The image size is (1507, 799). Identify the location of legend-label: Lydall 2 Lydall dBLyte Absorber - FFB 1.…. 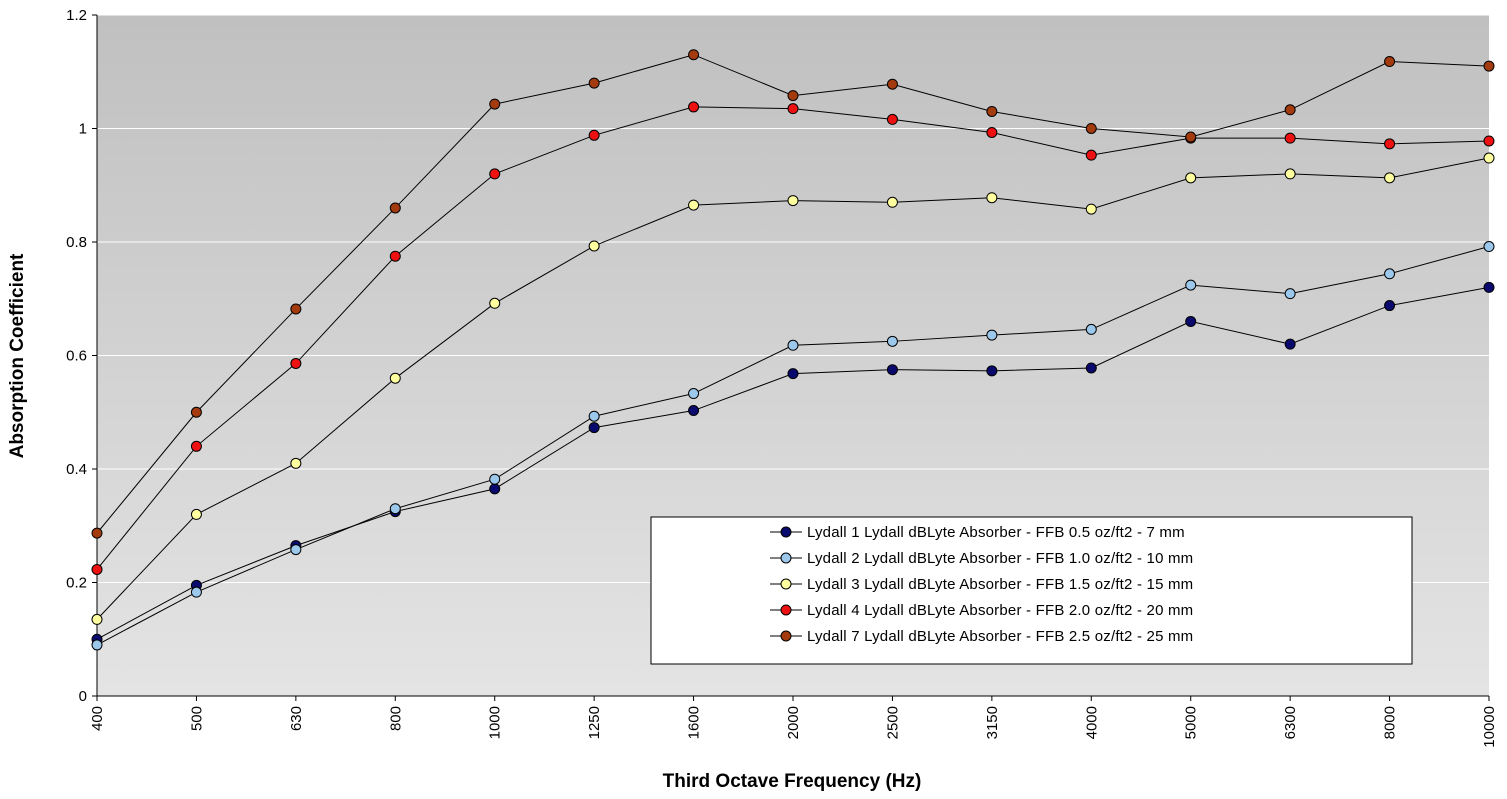
(1000, 558).